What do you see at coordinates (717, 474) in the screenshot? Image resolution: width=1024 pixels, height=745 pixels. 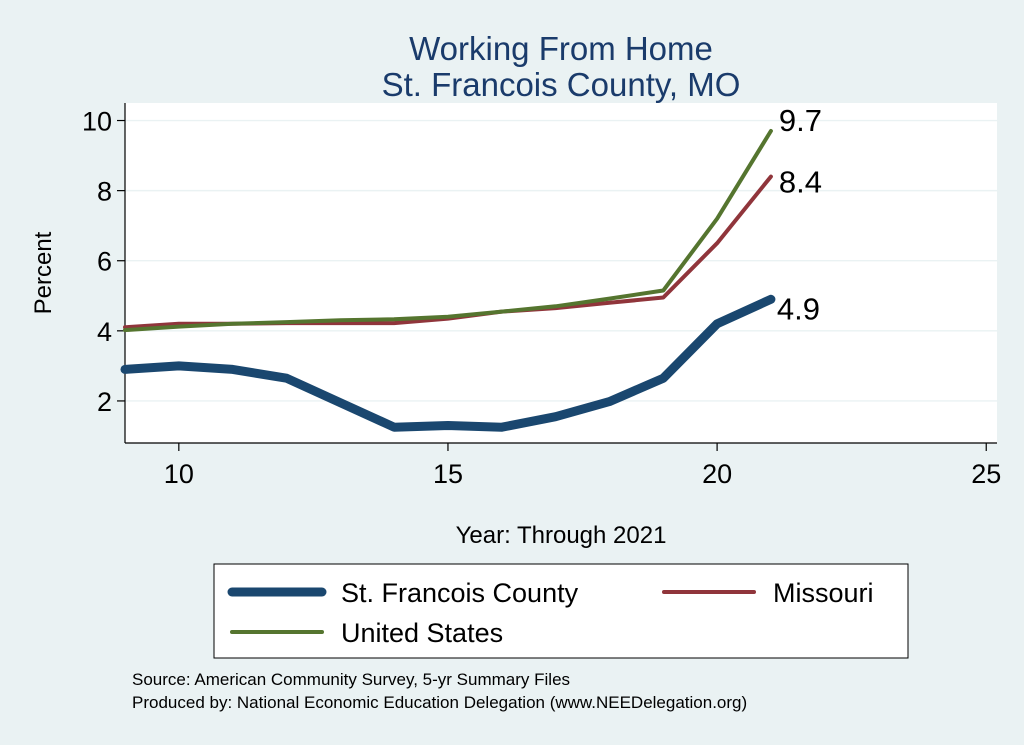 I see `x-tick-label: 20` at bounding box center [717, 474].